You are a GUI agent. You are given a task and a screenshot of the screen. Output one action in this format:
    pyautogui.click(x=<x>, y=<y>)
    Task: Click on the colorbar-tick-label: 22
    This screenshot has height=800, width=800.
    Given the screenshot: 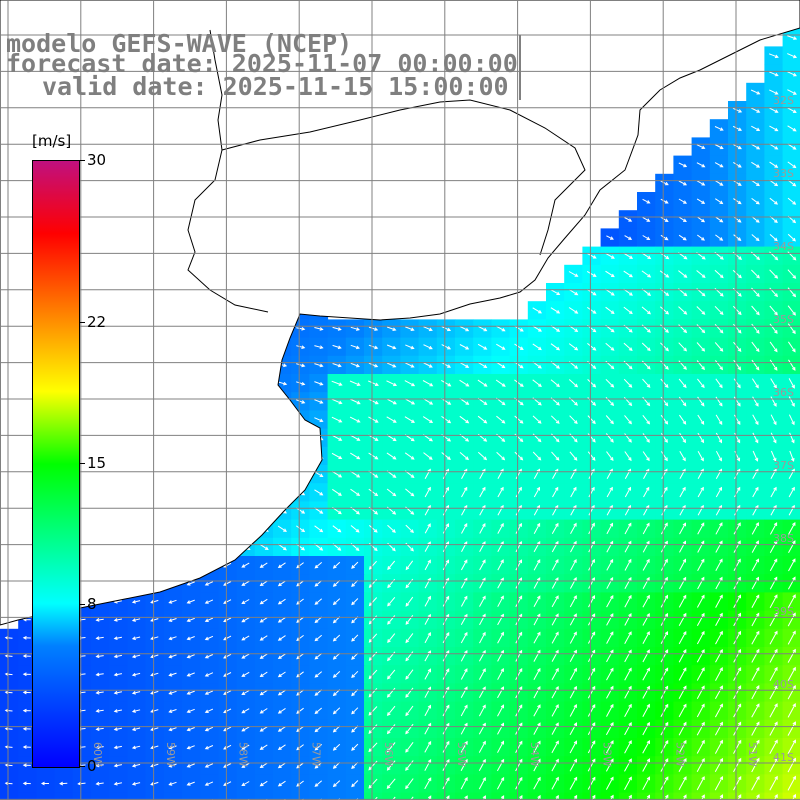 What is the action you would take?
    pyautogui.click(x=97, y=321)
    